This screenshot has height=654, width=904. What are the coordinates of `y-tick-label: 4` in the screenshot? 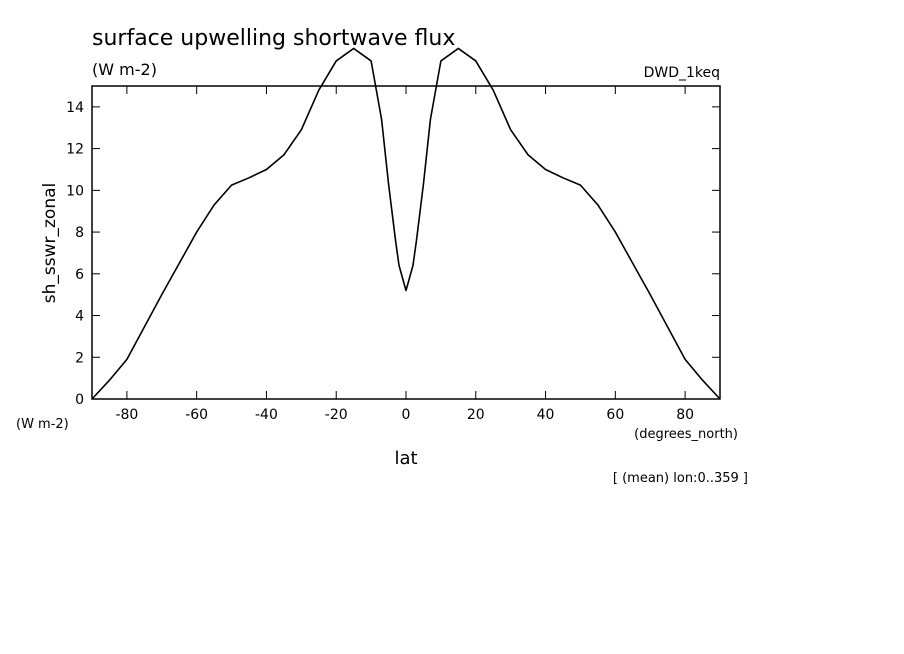 It's located at (79, 317).